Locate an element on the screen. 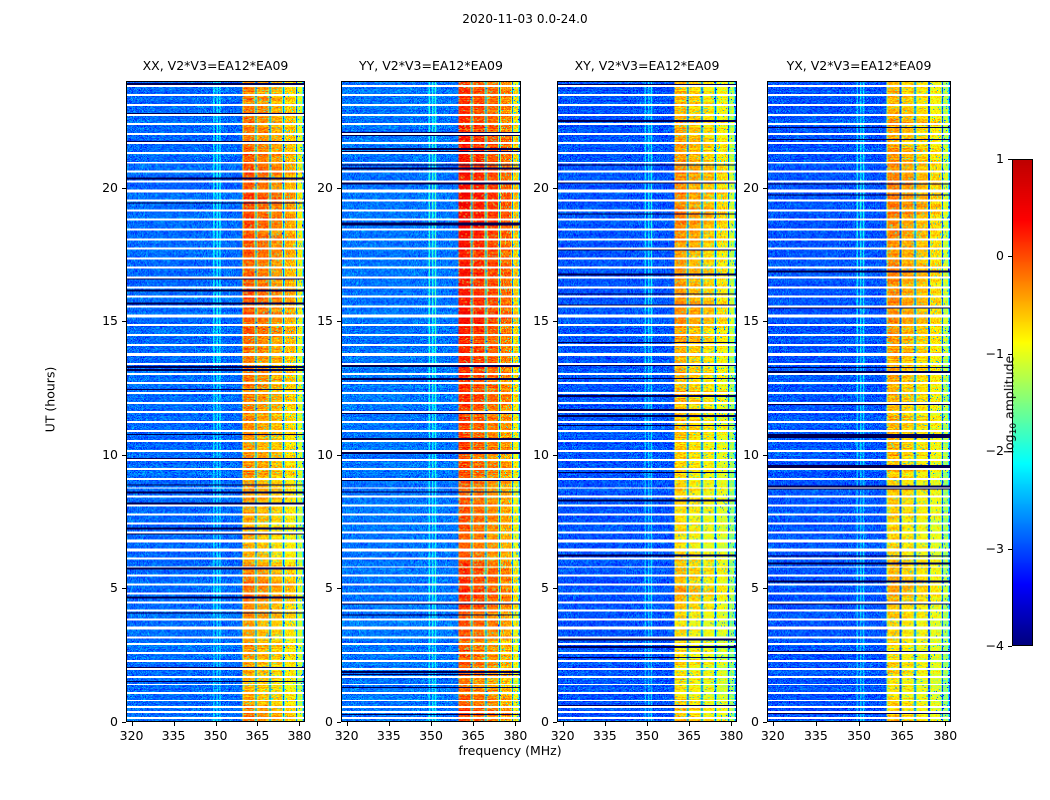  colorbar-tick-label: 1 is located at coordinates (1000, 158).